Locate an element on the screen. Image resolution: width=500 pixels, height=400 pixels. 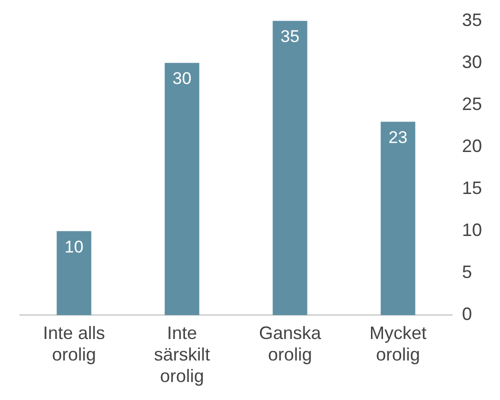
x-tick-label: Inte alls orolig is located at coordinates (74, 343).